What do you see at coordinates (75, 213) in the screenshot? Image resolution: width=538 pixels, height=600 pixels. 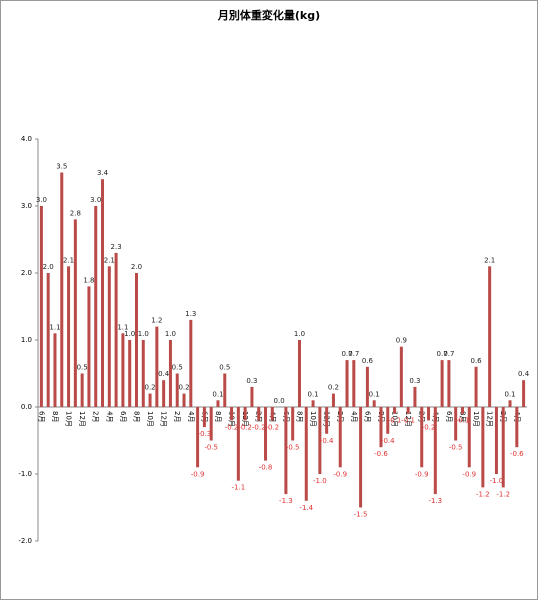 I see `data-label: 2.8` at bounding box center [75, 213].